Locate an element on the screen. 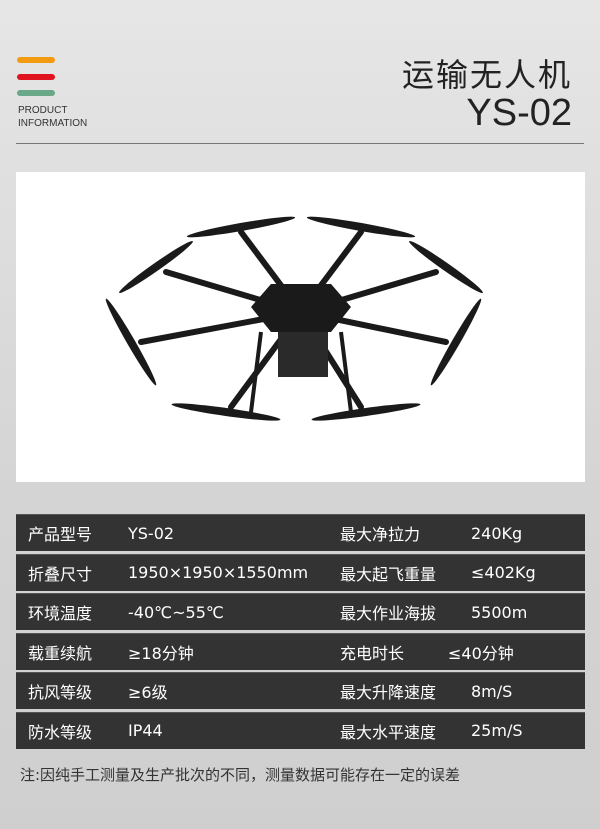  spec-value: YS-02 is located at coordinates (151, 533).